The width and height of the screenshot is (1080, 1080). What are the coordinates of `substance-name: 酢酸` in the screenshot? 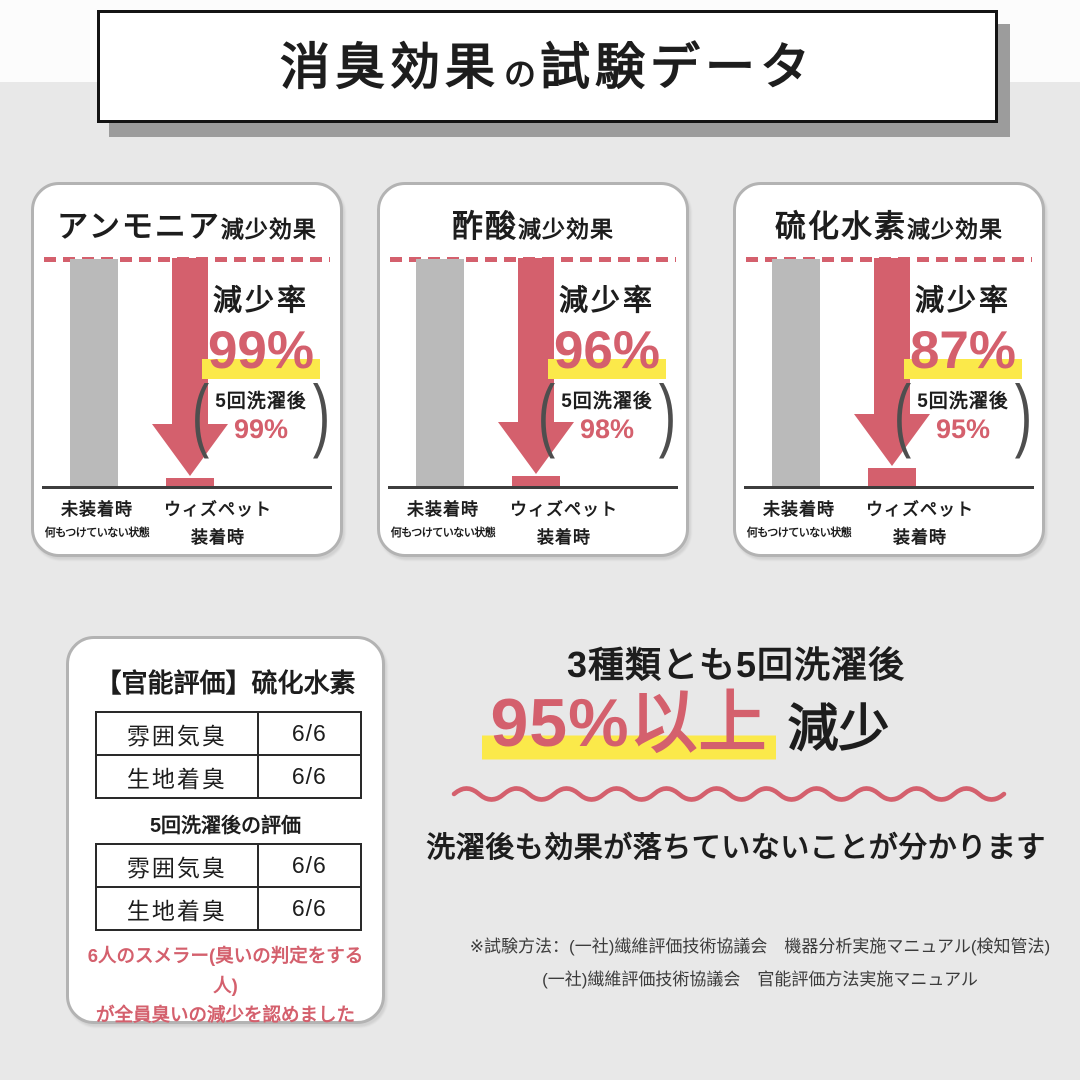 It's located at (485, 226).